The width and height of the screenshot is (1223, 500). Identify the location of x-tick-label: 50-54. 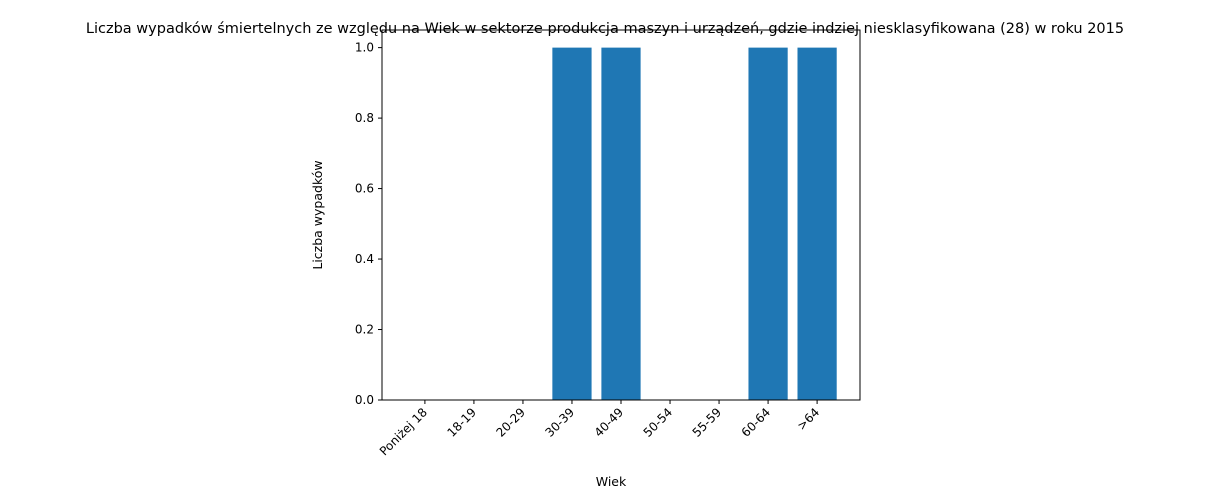
(658, 422).